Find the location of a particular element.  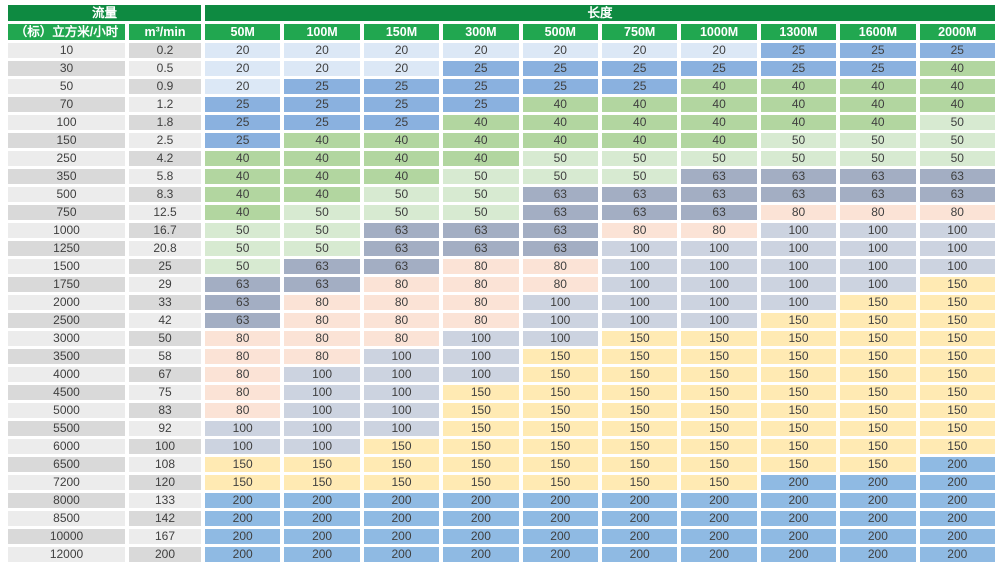

flow-m3min-cell: 50 is located at coordinates (165, 338).